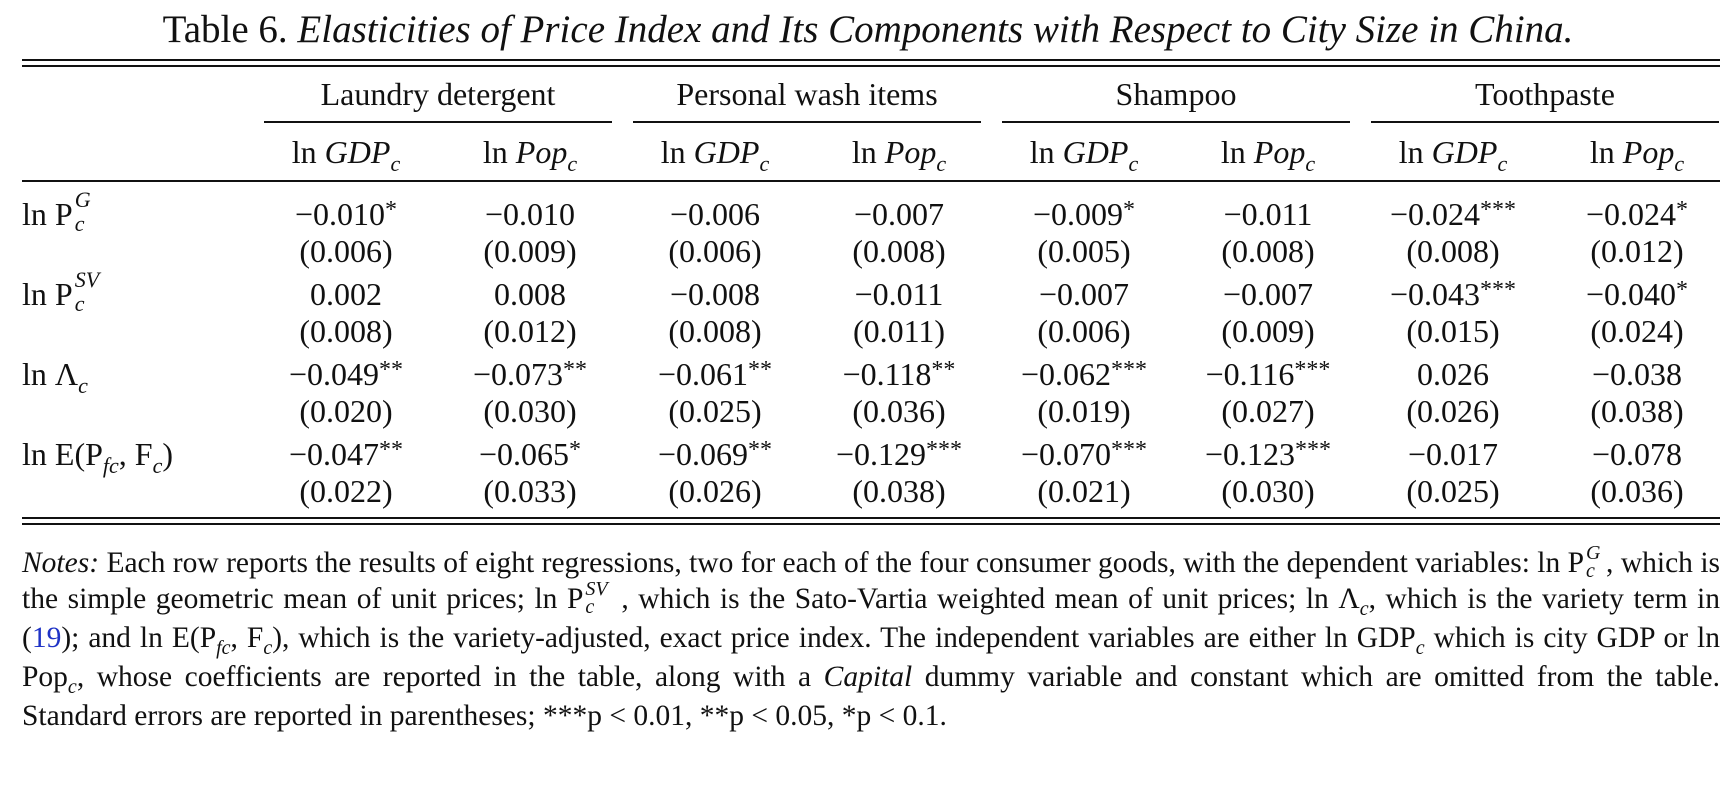 The width and height of the screenshot is (1736, 792). I want to click on coefficient-cell: −0.024*, so click(1637, 214).